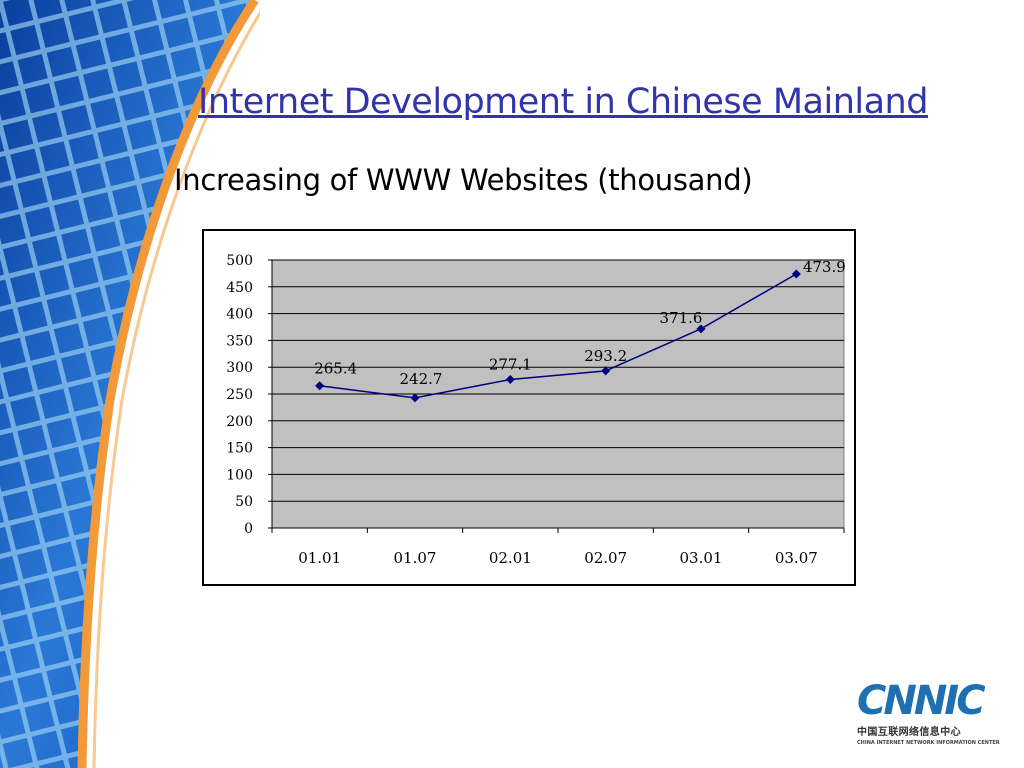  Describe the element at coordinates (463, 180) in the screenshot. I see `chart-subtitle: Increasing of WWW Websites (thousand)` at that location.